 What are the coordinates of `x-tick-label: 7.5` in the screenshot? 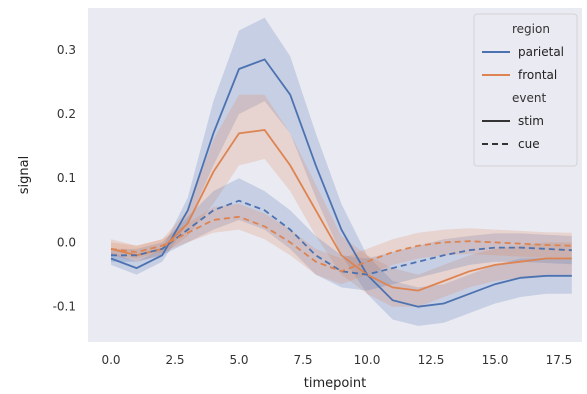 It's located at (302, 360).